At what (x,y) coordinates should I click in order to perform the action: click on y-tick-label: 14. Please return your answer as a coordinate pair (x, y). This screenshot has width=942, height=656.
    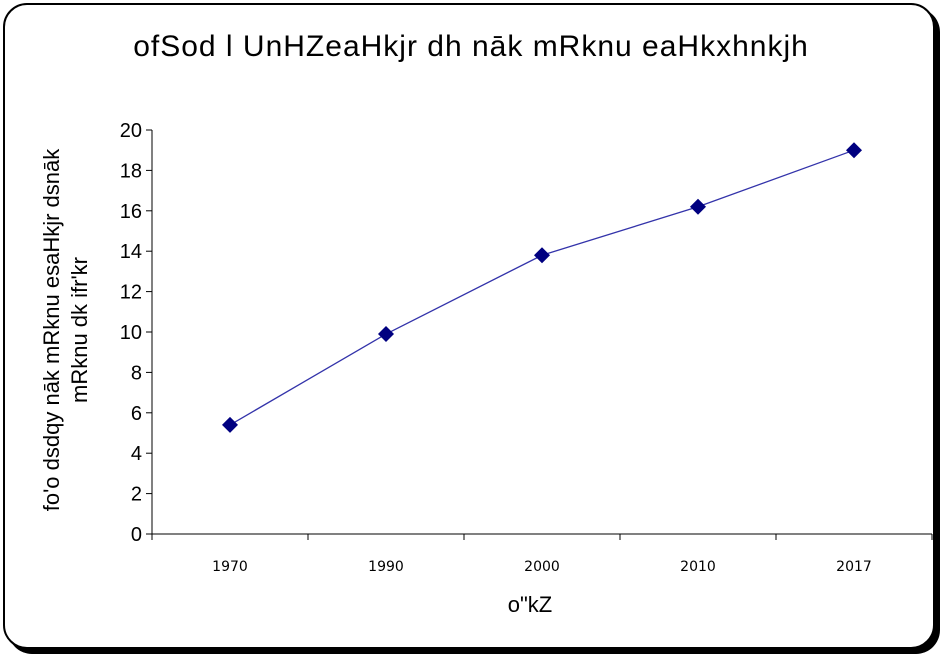
    Looking at the image, I should click on (131, 252).